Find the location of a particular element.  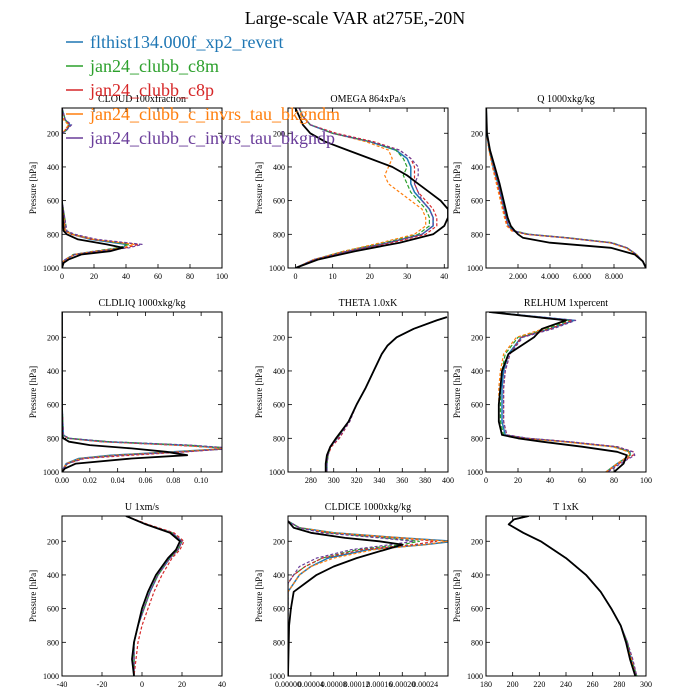

panel-title: OMEGA 864xPa/s is located at coordinates (367, 99).